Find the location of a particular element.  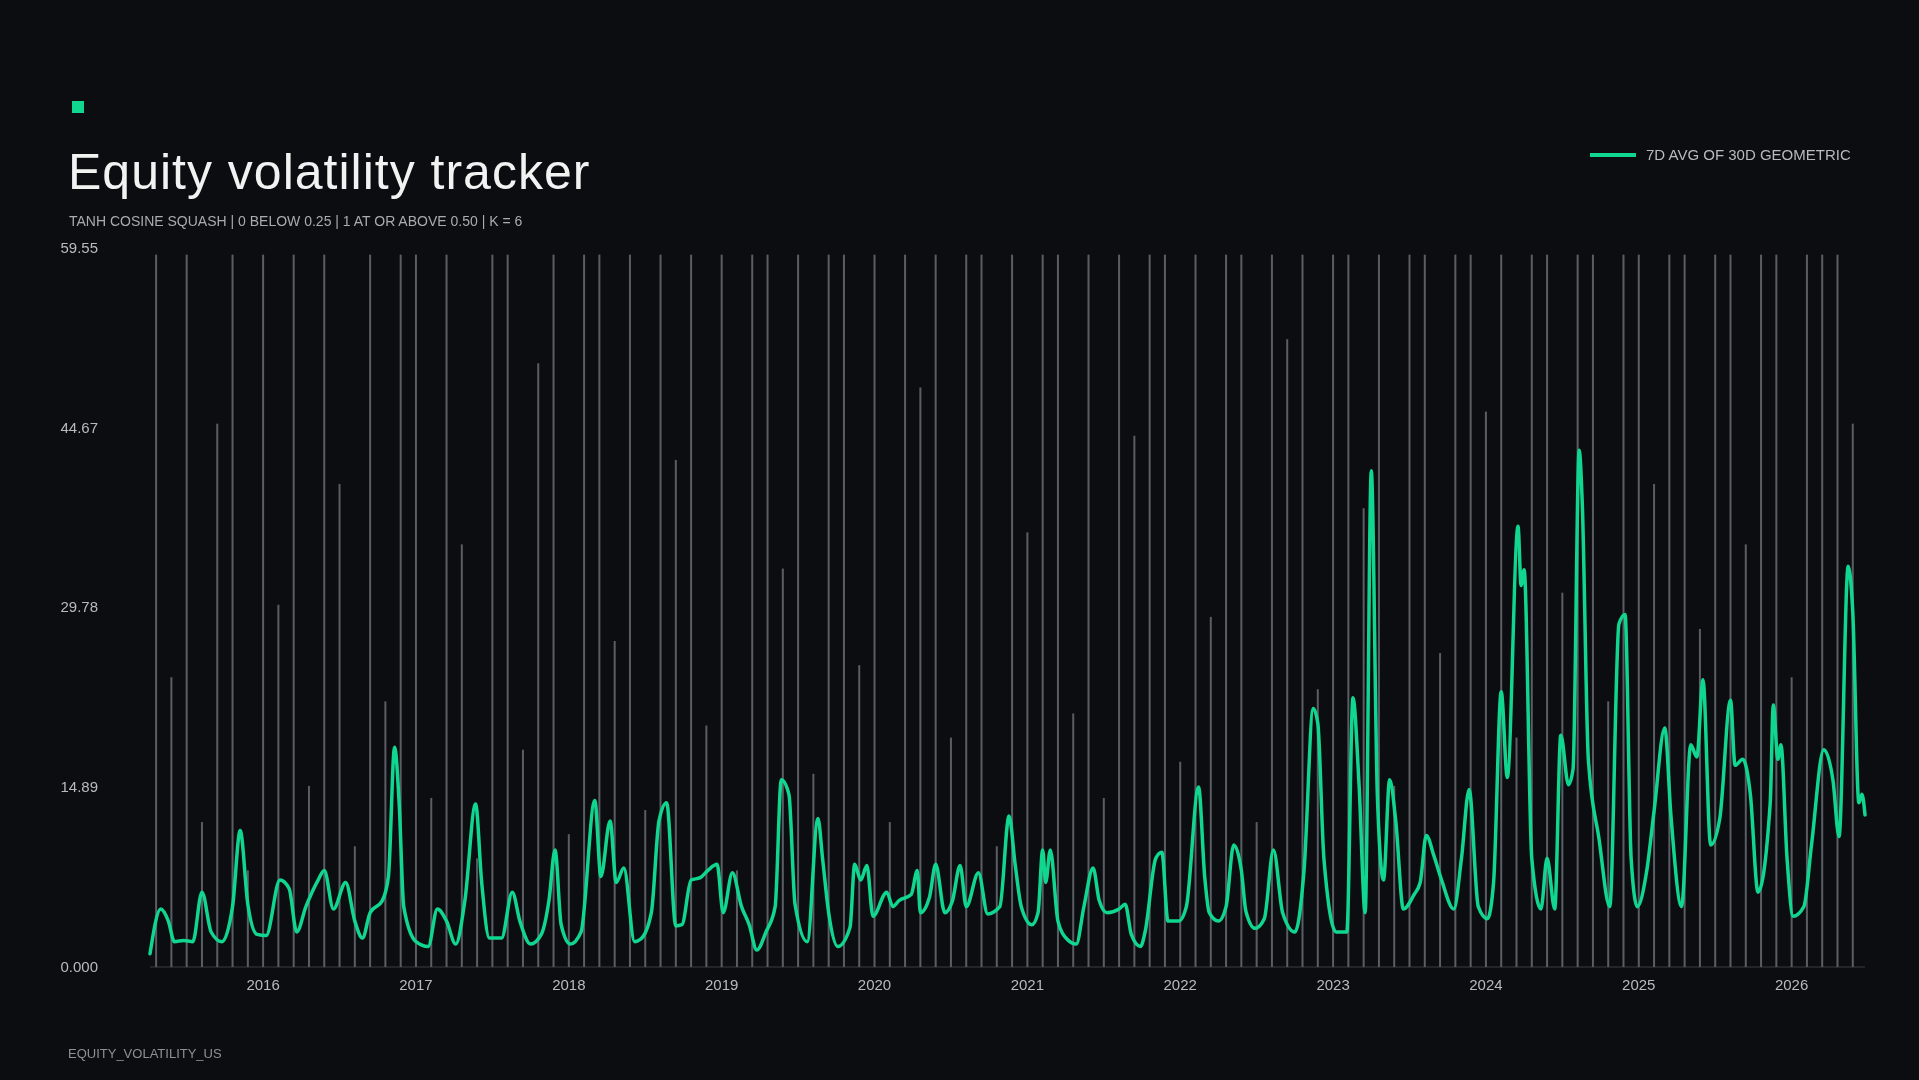

y-tick-label: 0.000 is located at coordinates (79, 966).